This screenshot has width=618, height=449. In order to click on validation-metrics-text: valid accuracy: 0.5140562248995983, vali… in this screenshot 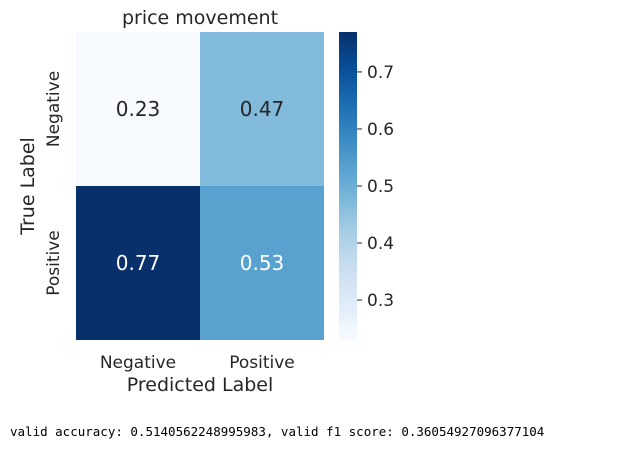, I will do `click(277, 431)`.